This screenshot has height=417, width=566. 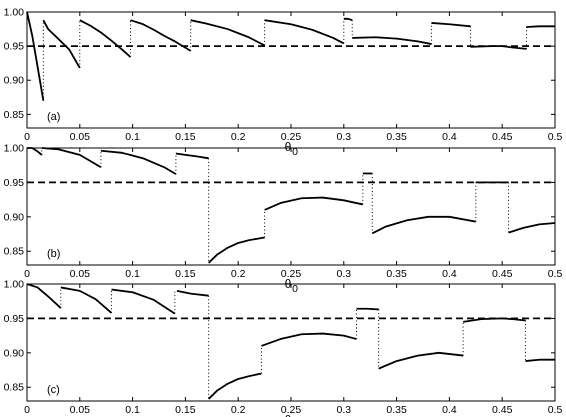 What do you see at coordinates (53, 390) in the screenshot?
I see `panel-label: (c)` at bounding box center [53, 390].